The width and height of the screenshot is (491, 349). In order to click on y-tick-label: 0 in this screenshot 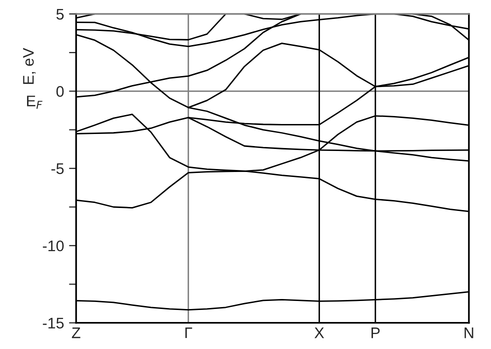, I will do `click(60, 91)`.